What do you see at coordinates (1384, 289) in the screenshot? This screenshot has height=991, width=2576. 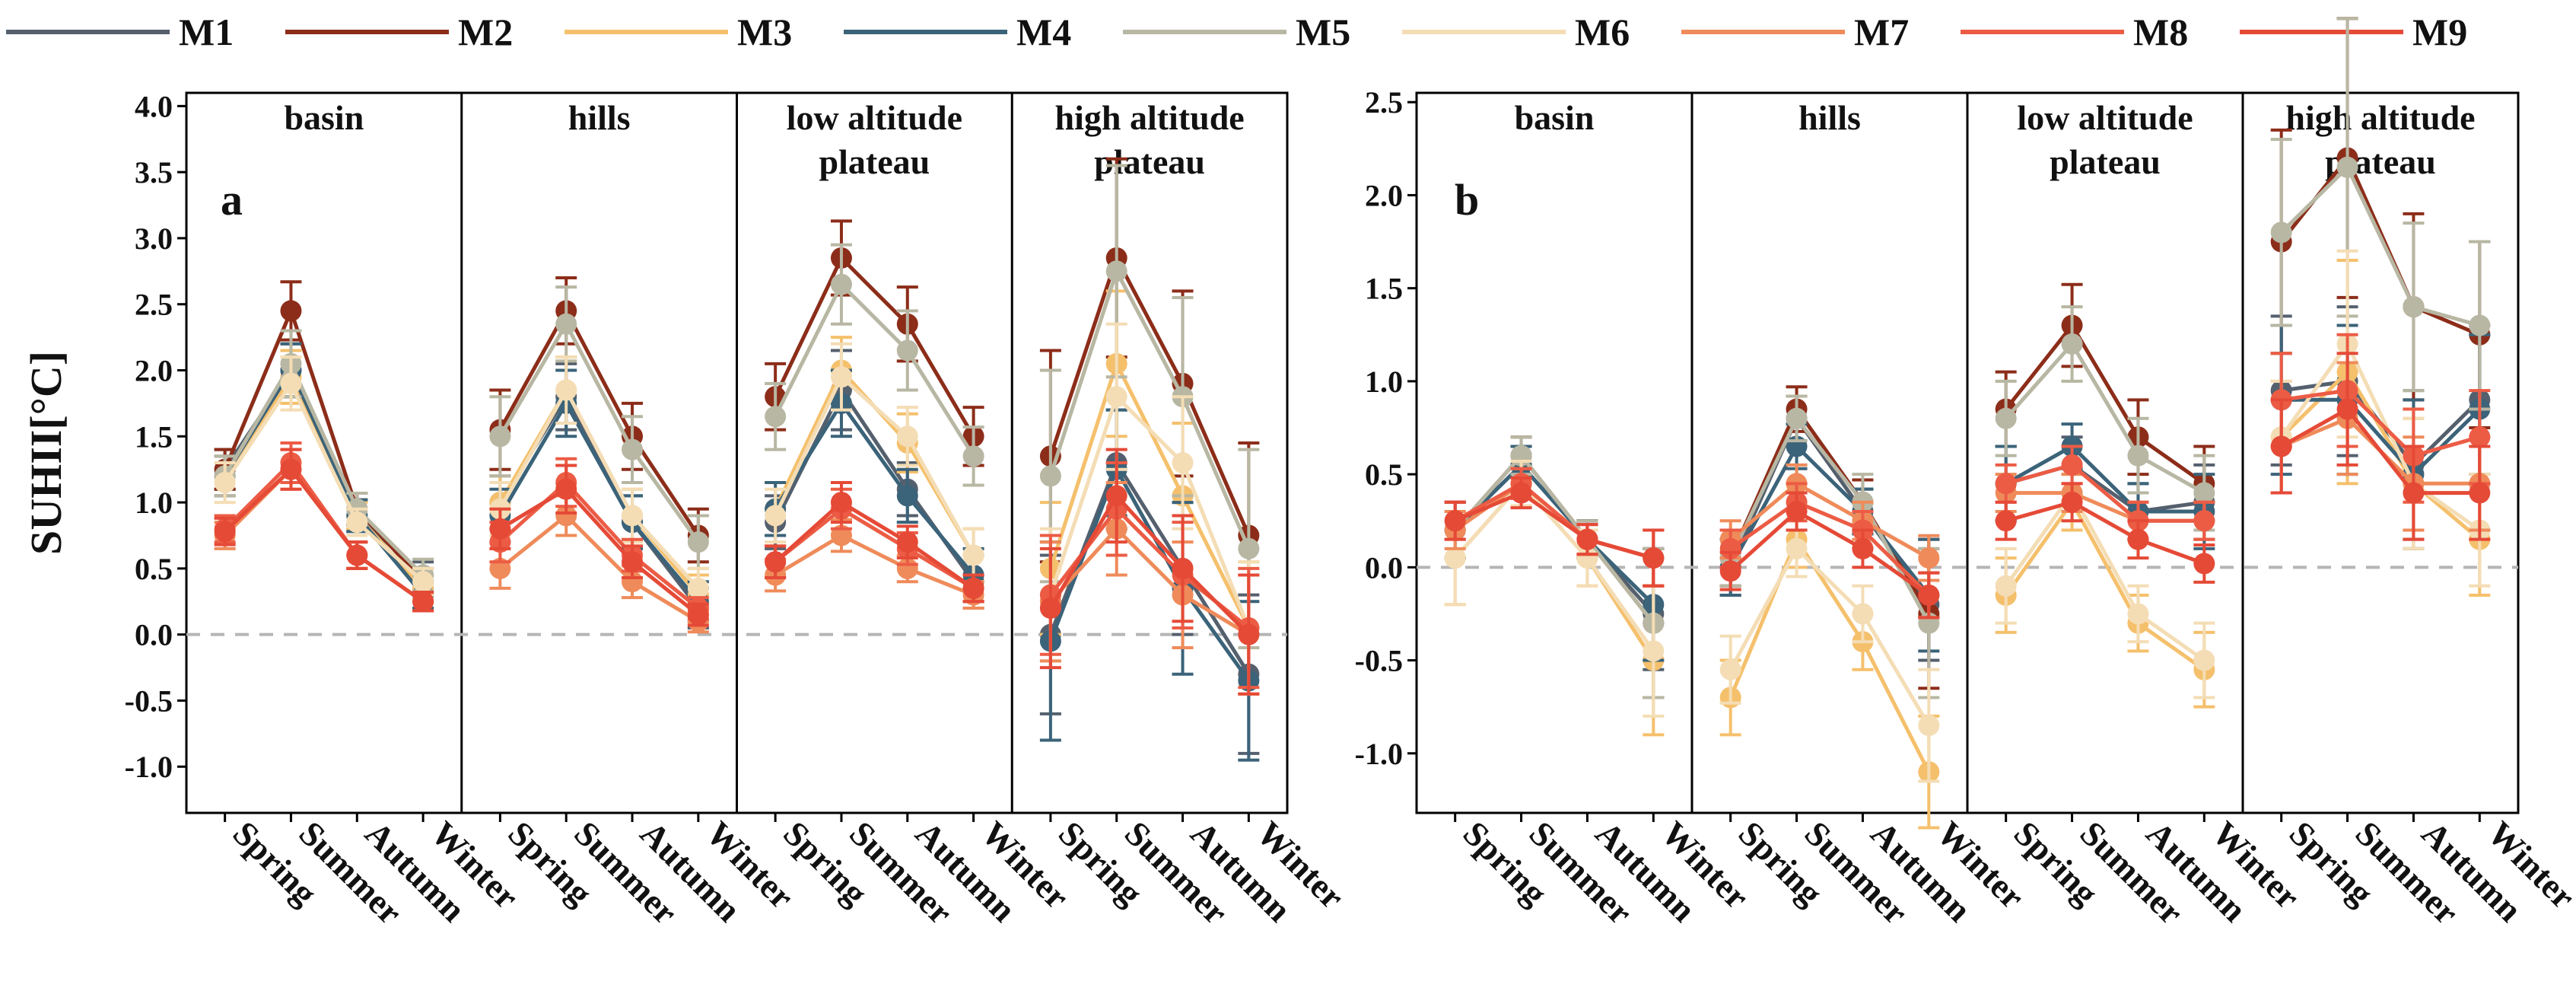 I see `y-tick-label: 1.5` at bounding box center [1384, 289].